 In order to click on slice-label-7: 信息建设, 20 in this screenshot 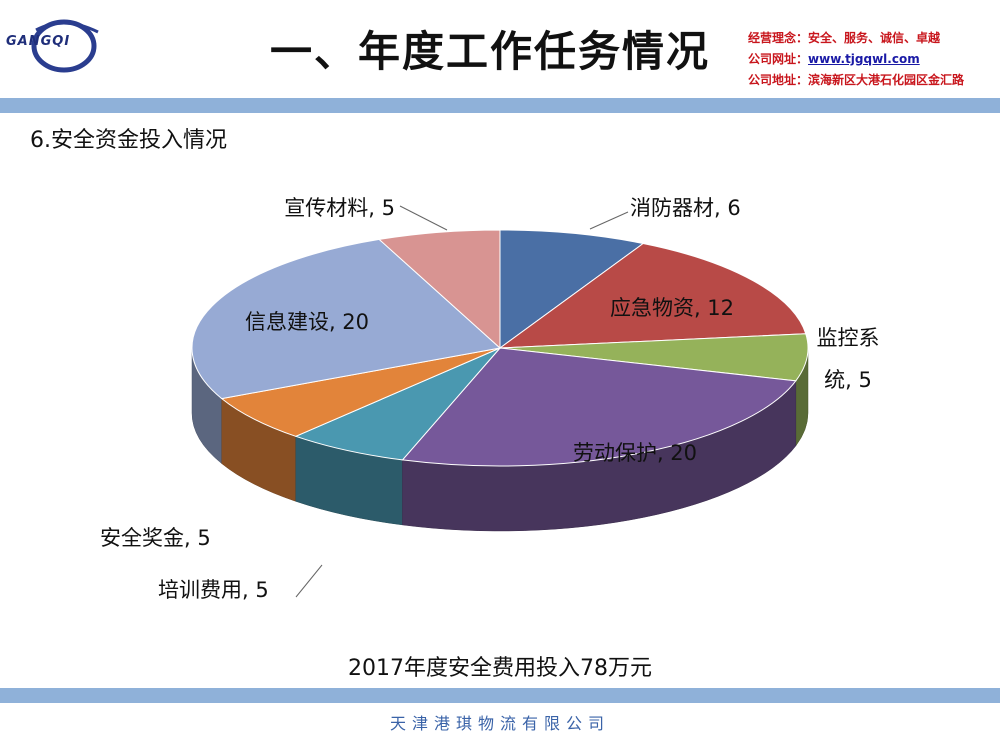, I will do `click(307, 322)`.